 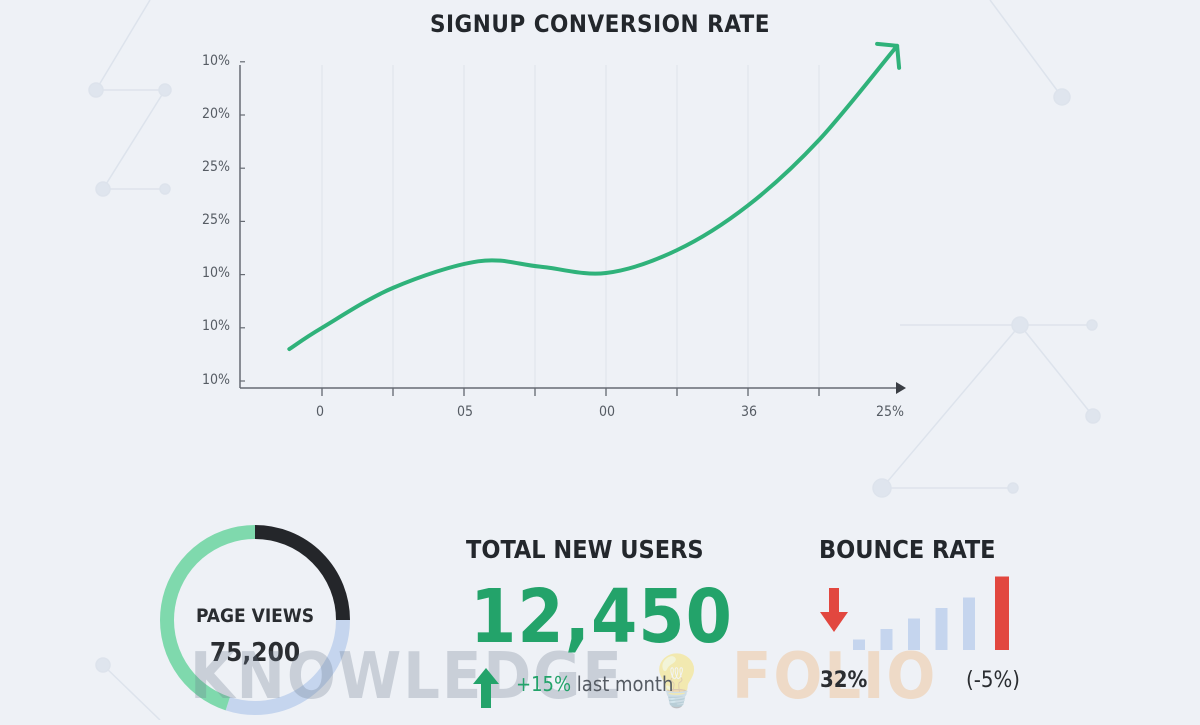 What do you see at coordinates (486, 688) in the screenshot?
I see `up-arrow-icon` at bounding box center [486, 688].